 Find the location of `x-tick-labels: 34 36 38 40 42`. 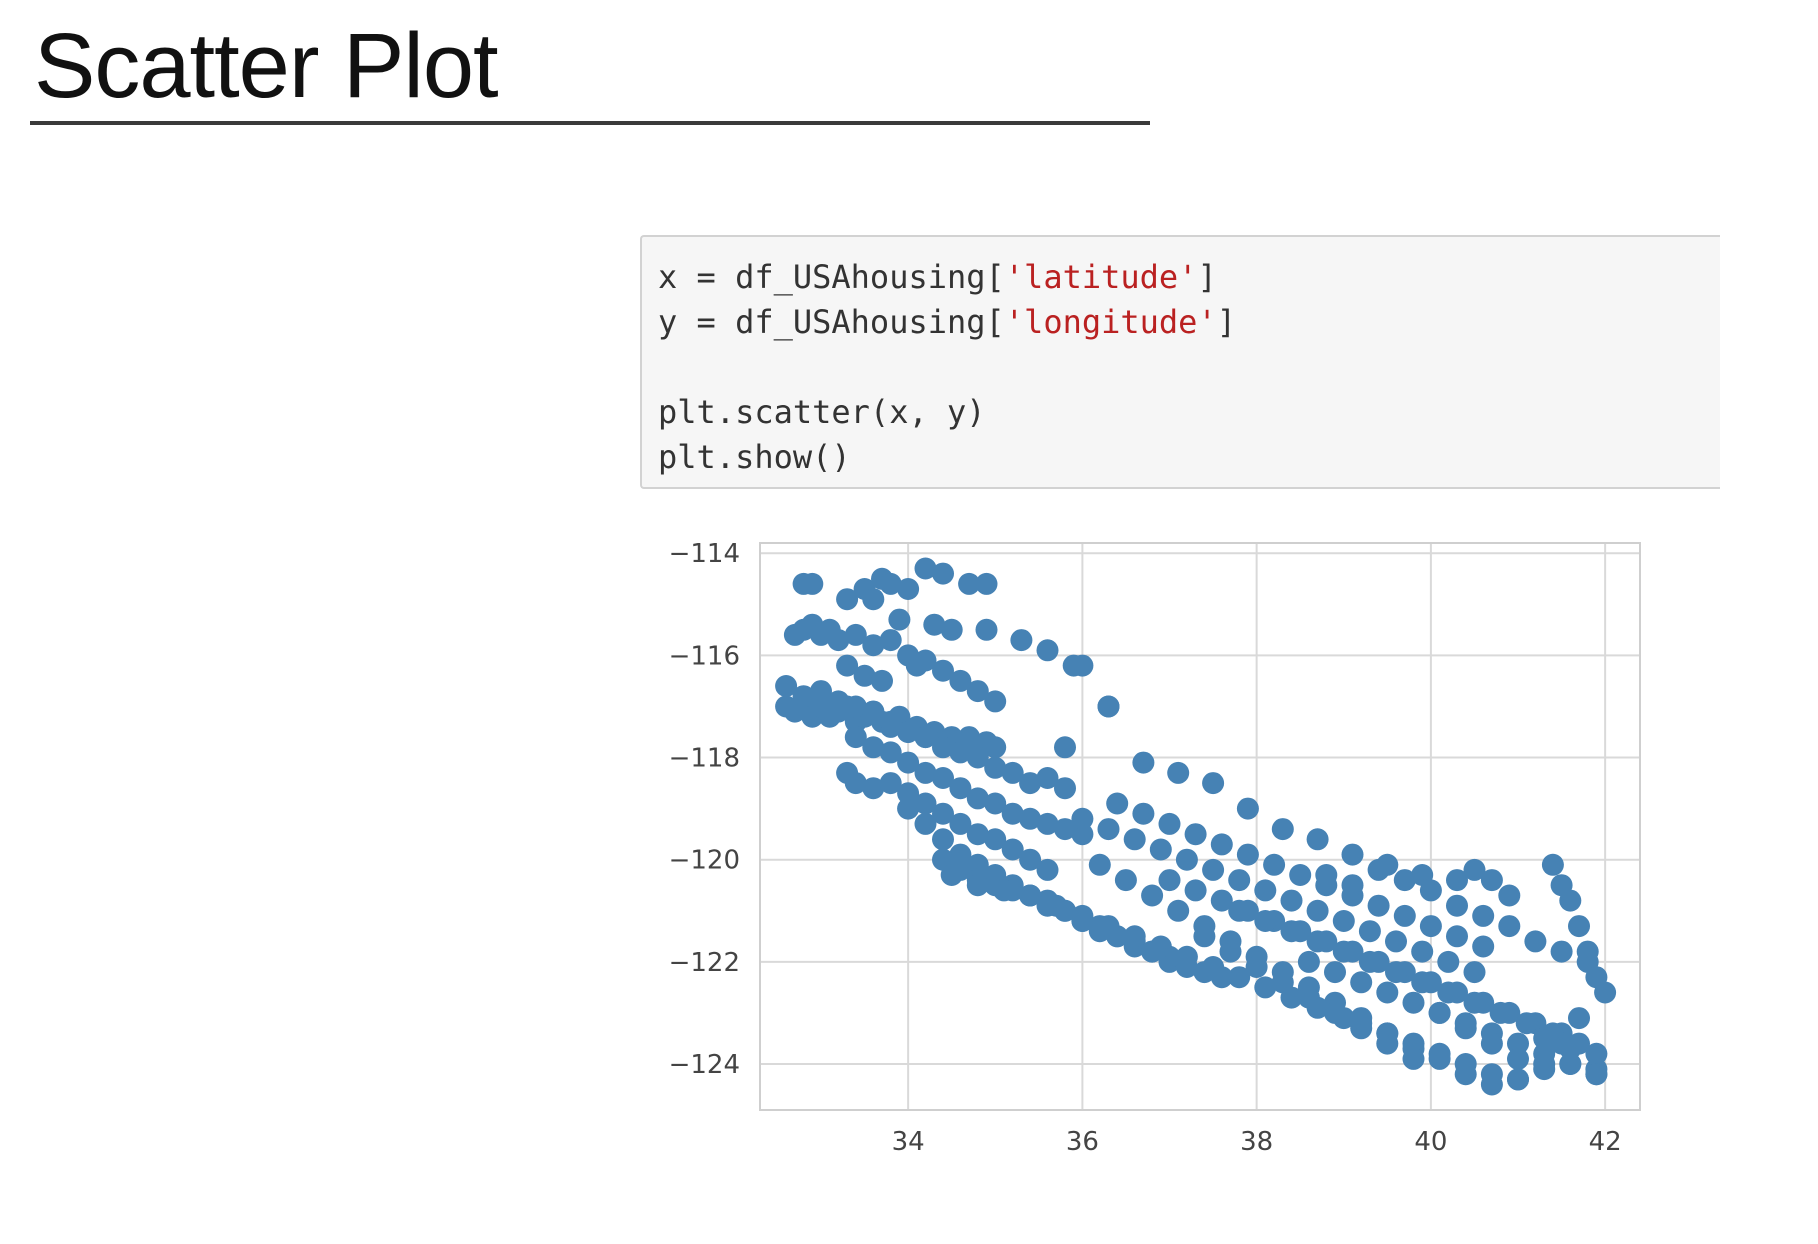

x-tick-labels: 34 36 38 40 42 is located at coordinates (1257, 1142).